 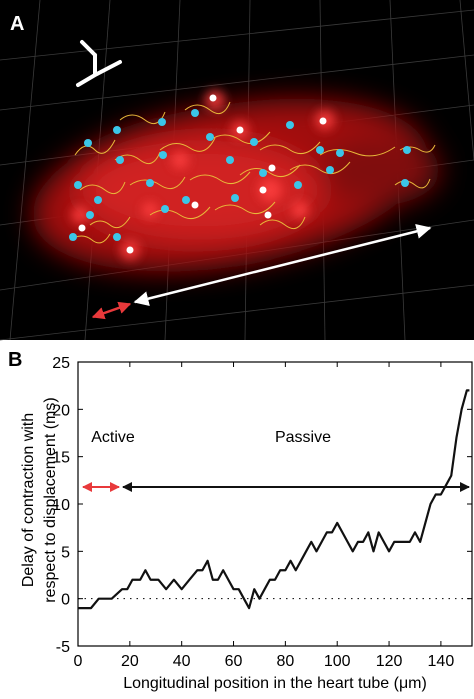 I want to click on y-tick-label: 25, so click(x=61, y=363).